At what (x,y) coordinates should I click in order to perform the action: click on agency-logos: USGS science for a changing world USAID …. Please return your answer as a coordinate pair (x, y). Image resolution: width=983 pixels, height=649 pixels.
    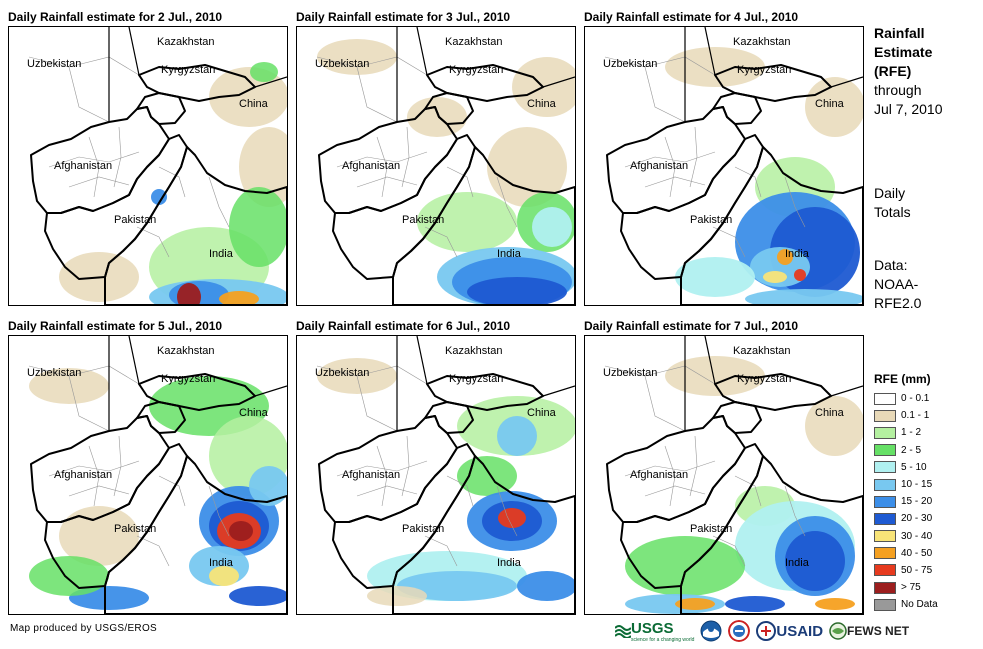
    Looking at the image, I should click on (762, 631).